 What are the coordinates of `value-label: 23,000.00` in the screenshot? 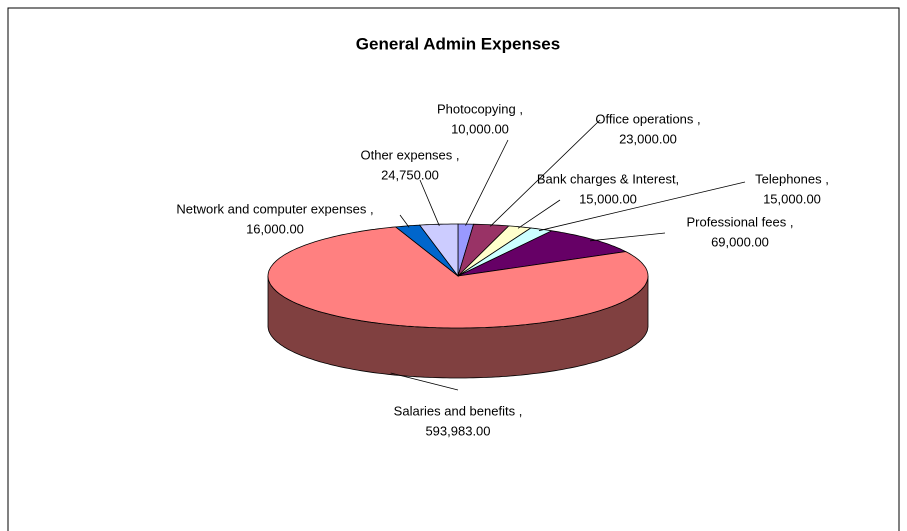 It's located at (648, 138).